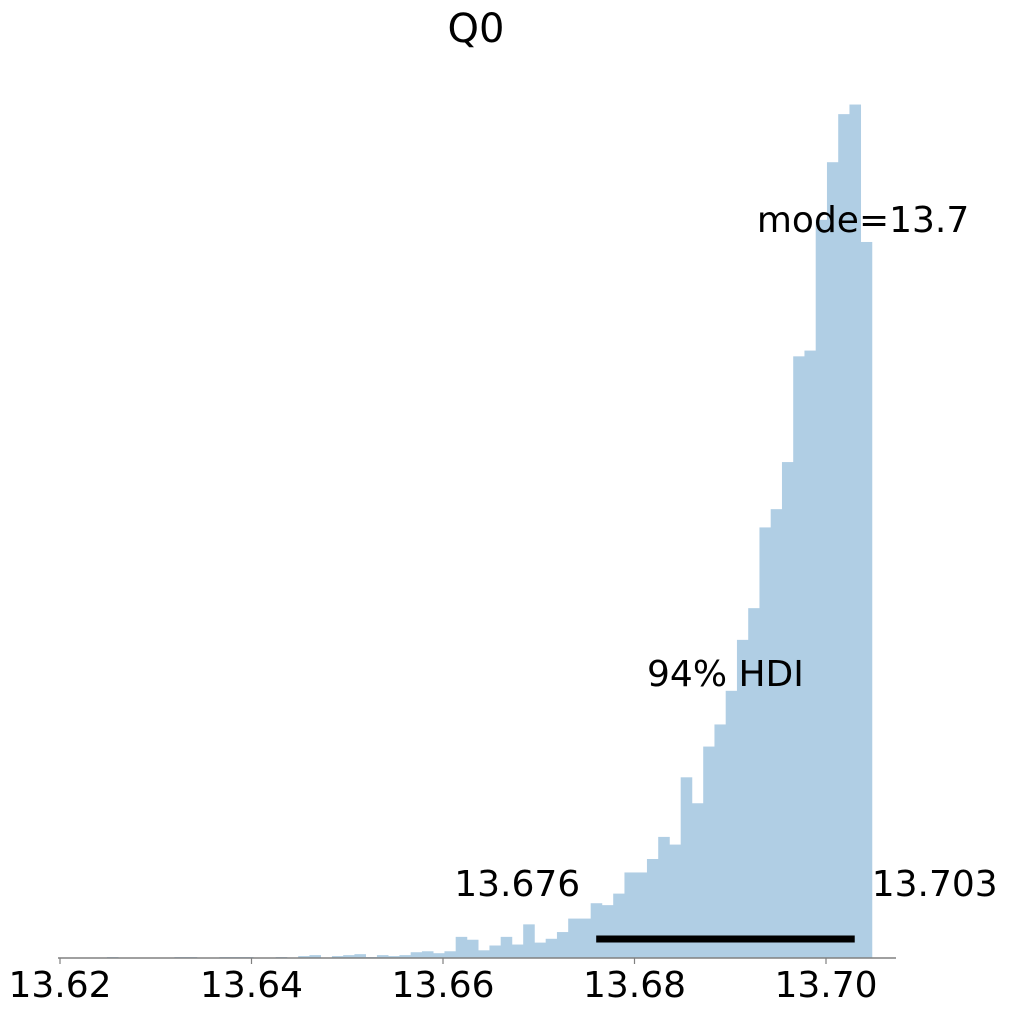 The width and height of the screenshot is (1011, 1015). Describe the element at coordinates (935, 884) in the screenshot. I see `hdi-high-label: 13.703` at that location.